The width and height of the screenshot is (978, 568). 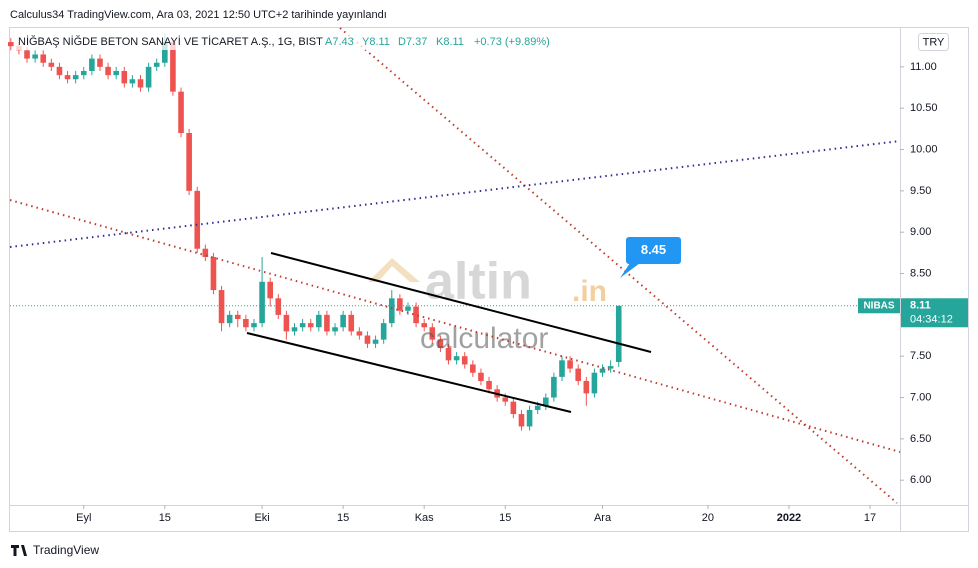 I want to click on watermark-logo, so click(x=394, y=270).